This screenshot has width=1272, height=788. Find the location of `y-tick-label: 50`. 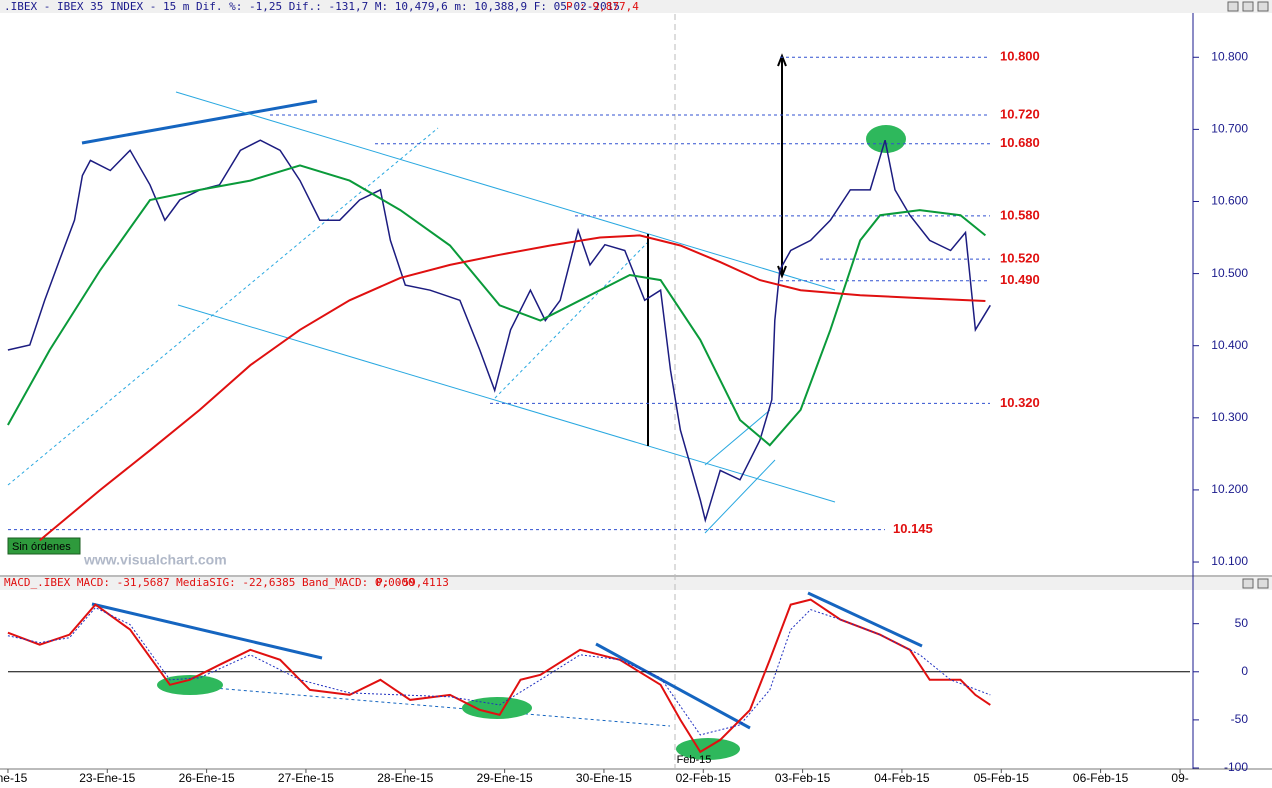

y-tick-label: 50 is located at coordinates (1242, 623).